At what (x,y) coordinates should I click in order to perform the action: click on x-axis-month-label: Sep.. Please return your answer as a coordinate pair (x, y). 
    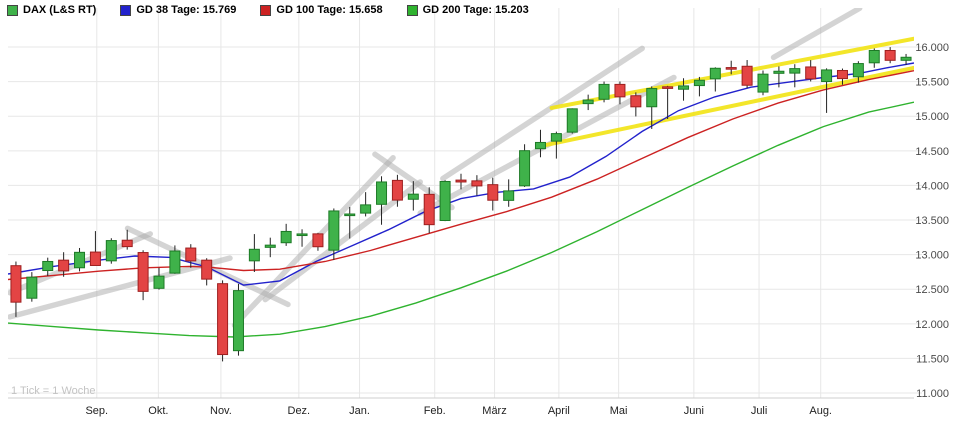
    Looking at the image, I should click on (96, 411).